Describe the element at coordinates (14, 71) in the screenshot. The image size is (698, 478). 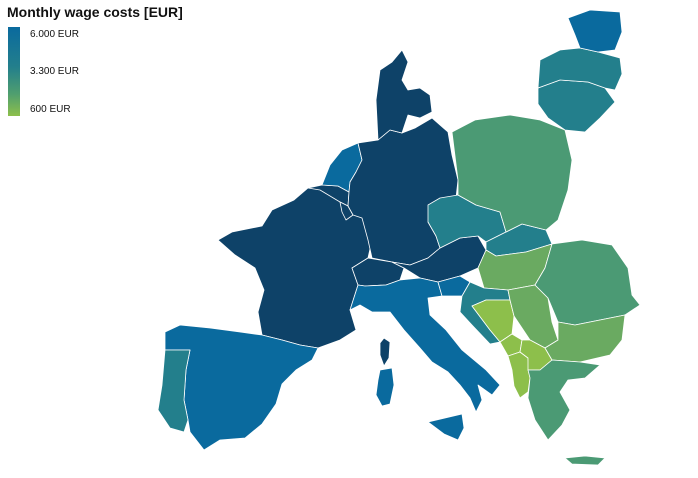
I see `legend-gradient-bar` at that location.